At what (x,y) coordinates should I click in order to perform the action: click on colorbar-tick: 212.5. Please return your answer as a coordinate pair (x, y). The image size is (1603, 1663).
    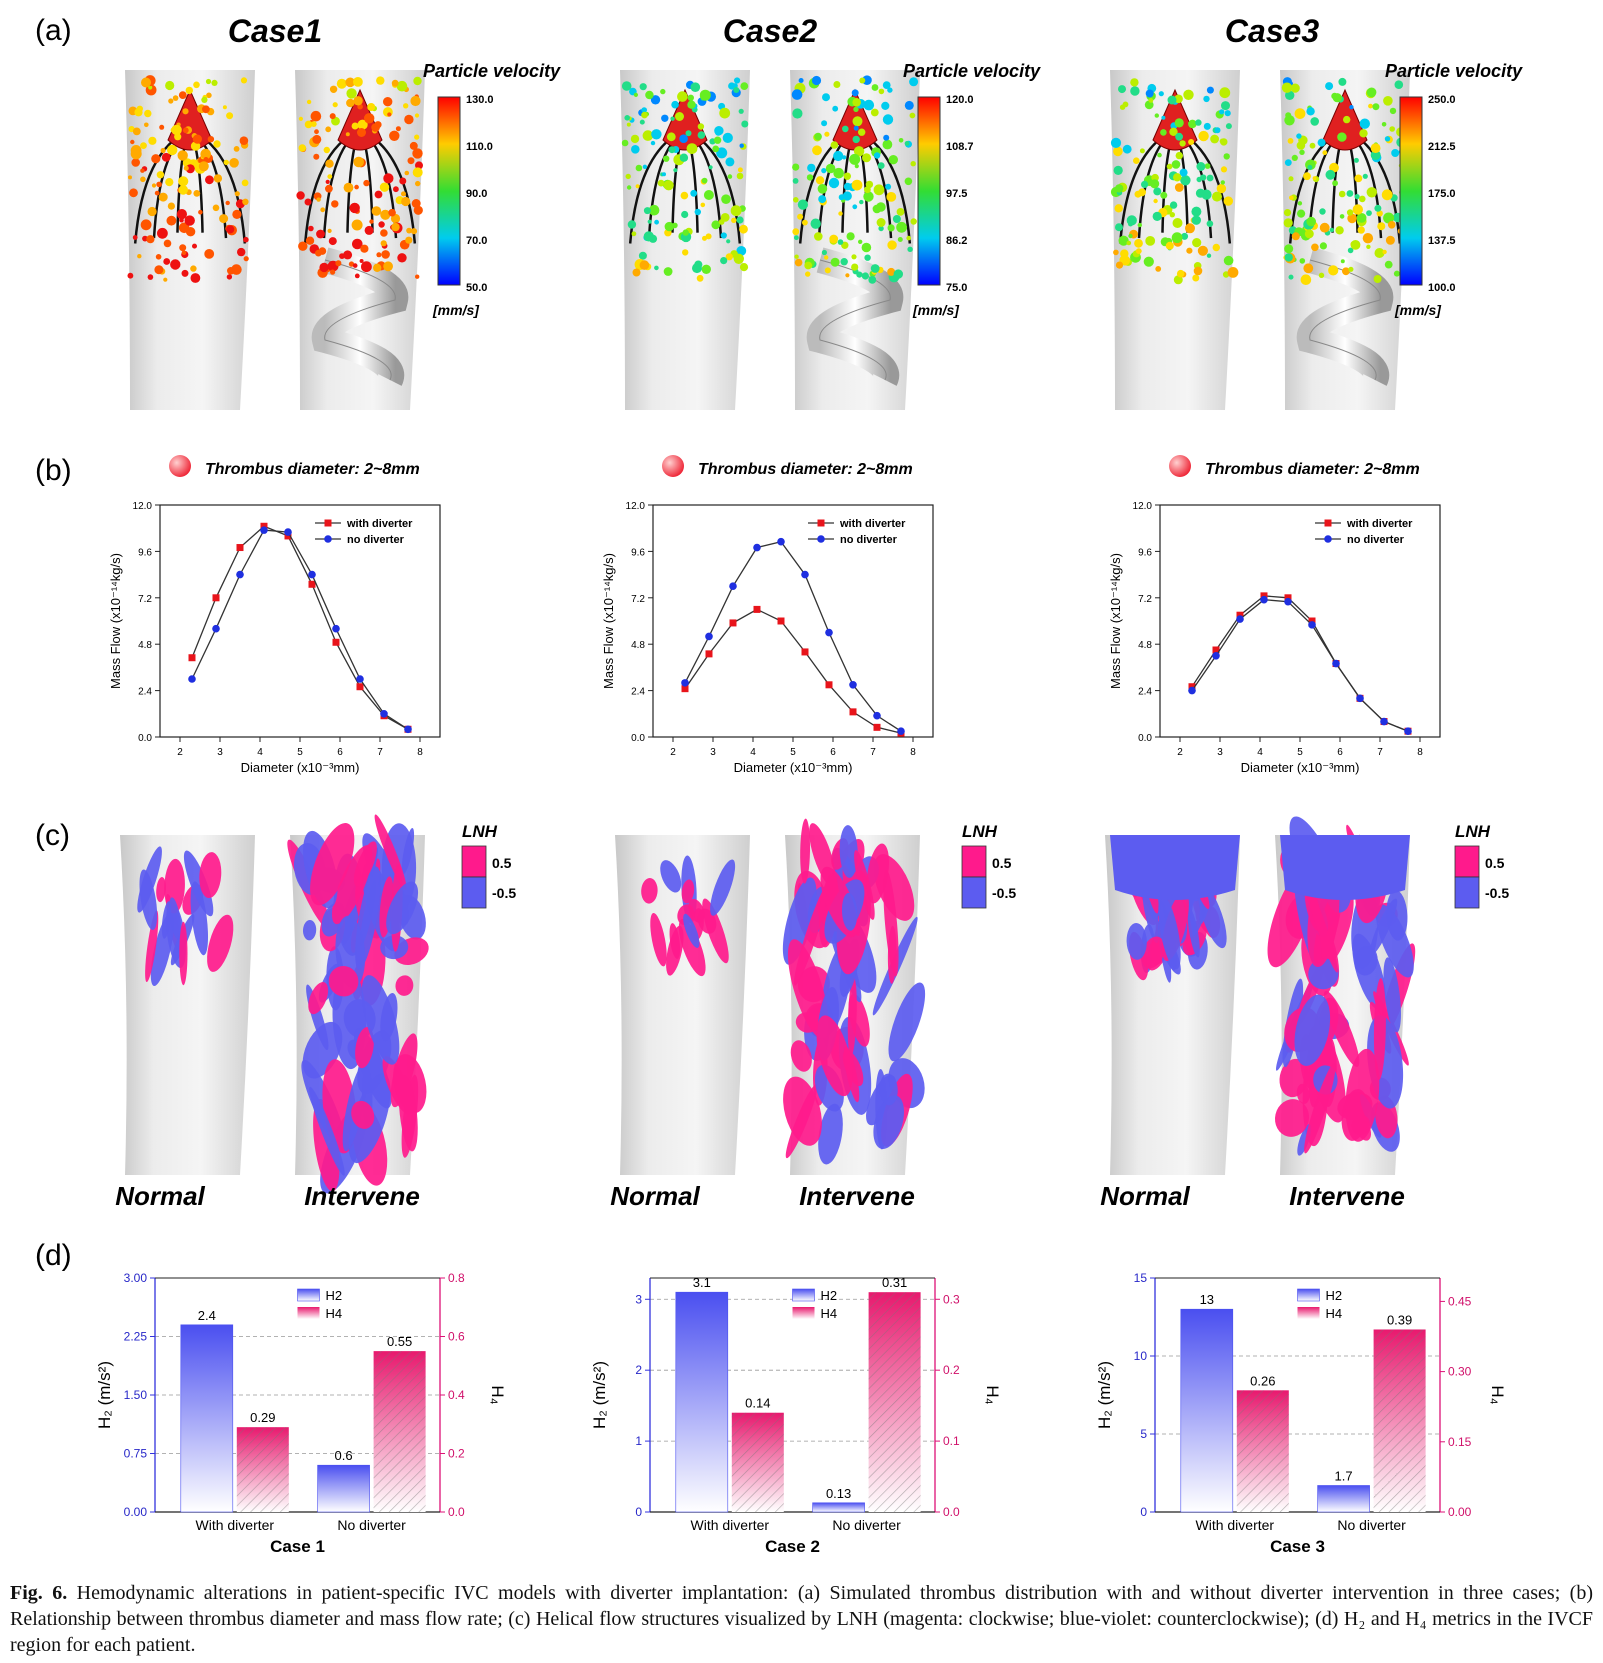
    Looking at the image, I should click on (1442, 147).